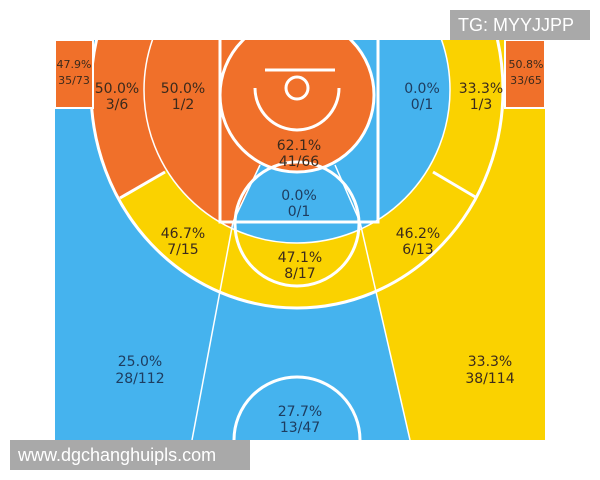 The width and height of the screenshot is (600, 480). Describe the element at coordinates (182, 250) in the screenshot. I see `zone-made: 7/15` at that location.